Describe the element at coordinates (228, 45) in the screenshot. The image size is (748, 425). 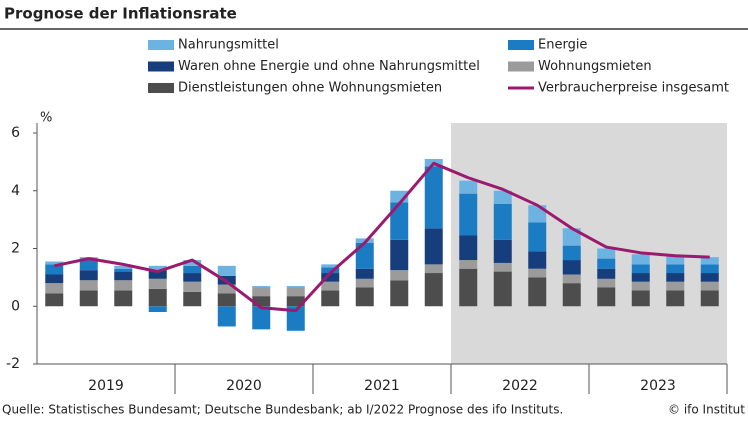
I see `legend-label: Nahrungsmittel` at that location.